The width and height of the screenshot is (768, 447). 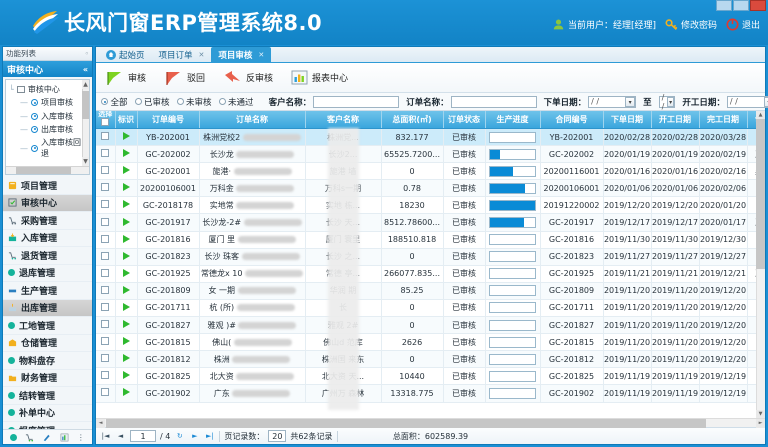 What do you see at coordinates (236, 102) in the screenshot?
I see `filter-radio-not-passed: 未通过` at bounding box center [236, 102].